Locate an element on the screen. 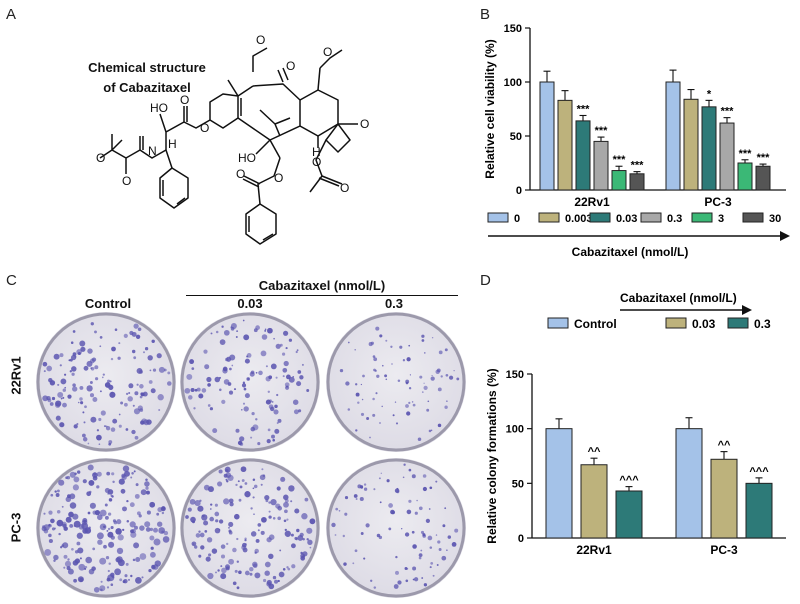 The image size is (800, 604). y-tick-label: 100 is located at coordinates (513, 83).